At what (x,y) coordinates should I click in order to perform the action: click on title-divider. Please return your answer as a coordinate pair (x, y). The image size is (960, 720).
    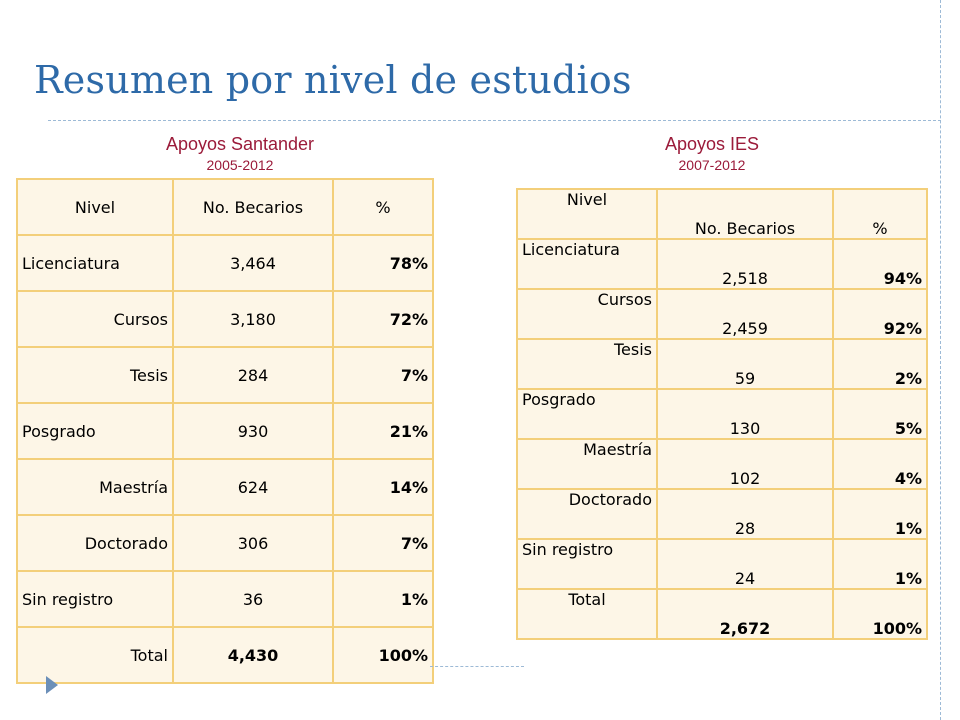
    Looking at the image, I should click on (494, 120).